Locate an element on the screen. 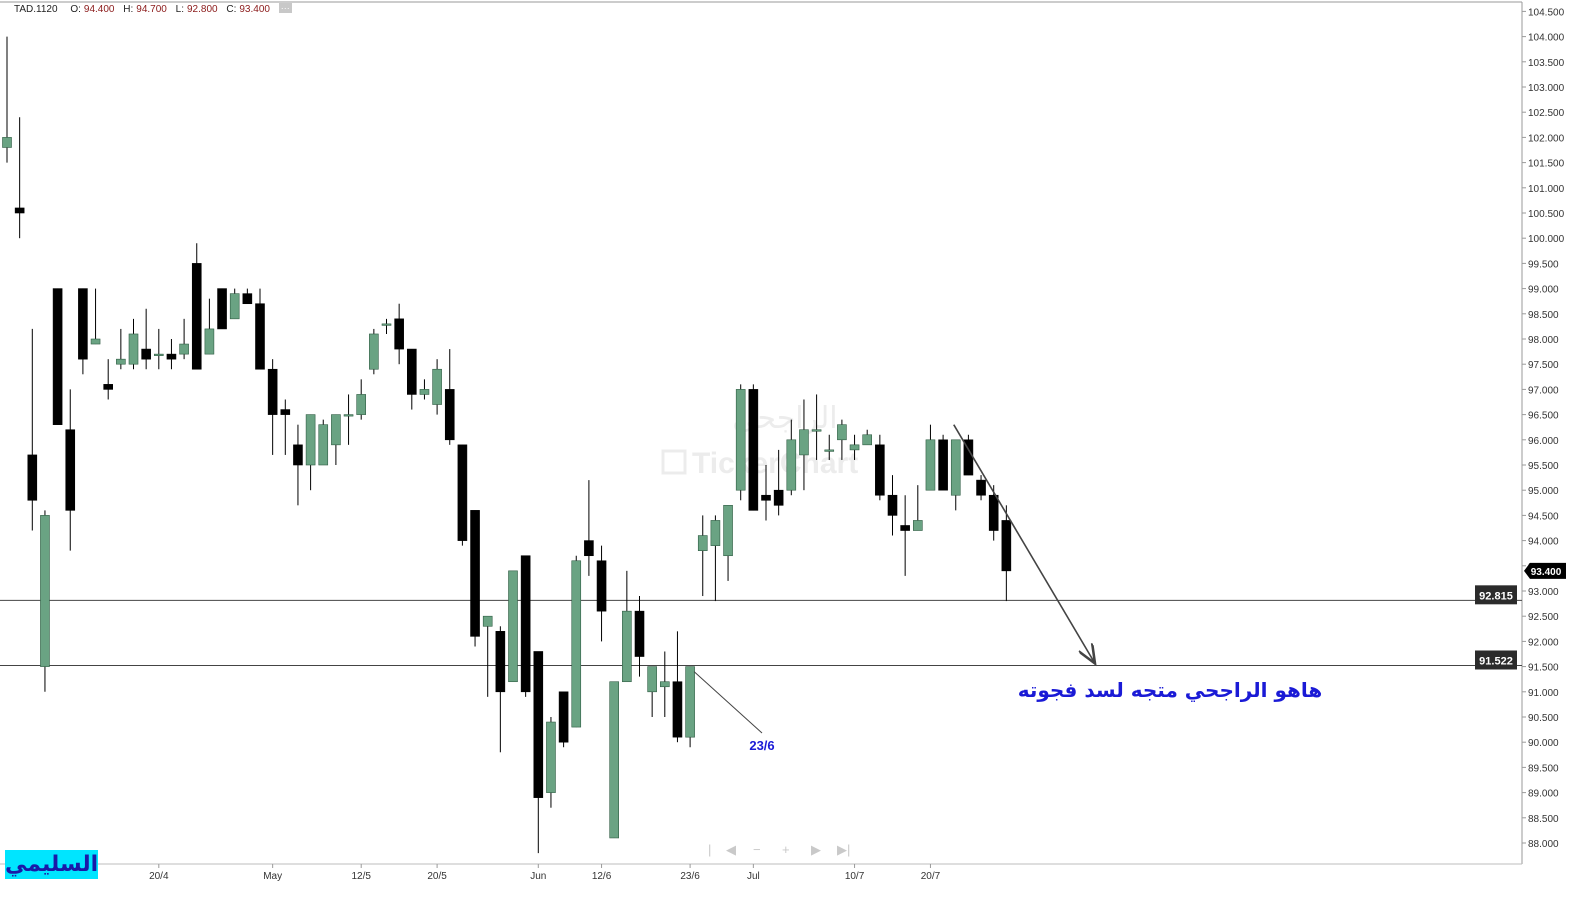 This screenshot has height=899, width=1593. symbol-label: TAD.1120 is located at coordinates (36, 9).